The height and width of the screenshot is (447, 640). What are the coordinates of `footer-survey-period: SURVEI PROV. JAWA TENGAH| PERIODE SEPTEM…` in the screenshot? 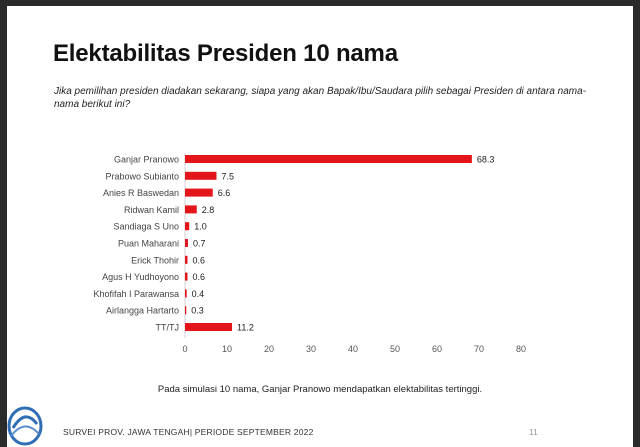 It's located at (188, 432).